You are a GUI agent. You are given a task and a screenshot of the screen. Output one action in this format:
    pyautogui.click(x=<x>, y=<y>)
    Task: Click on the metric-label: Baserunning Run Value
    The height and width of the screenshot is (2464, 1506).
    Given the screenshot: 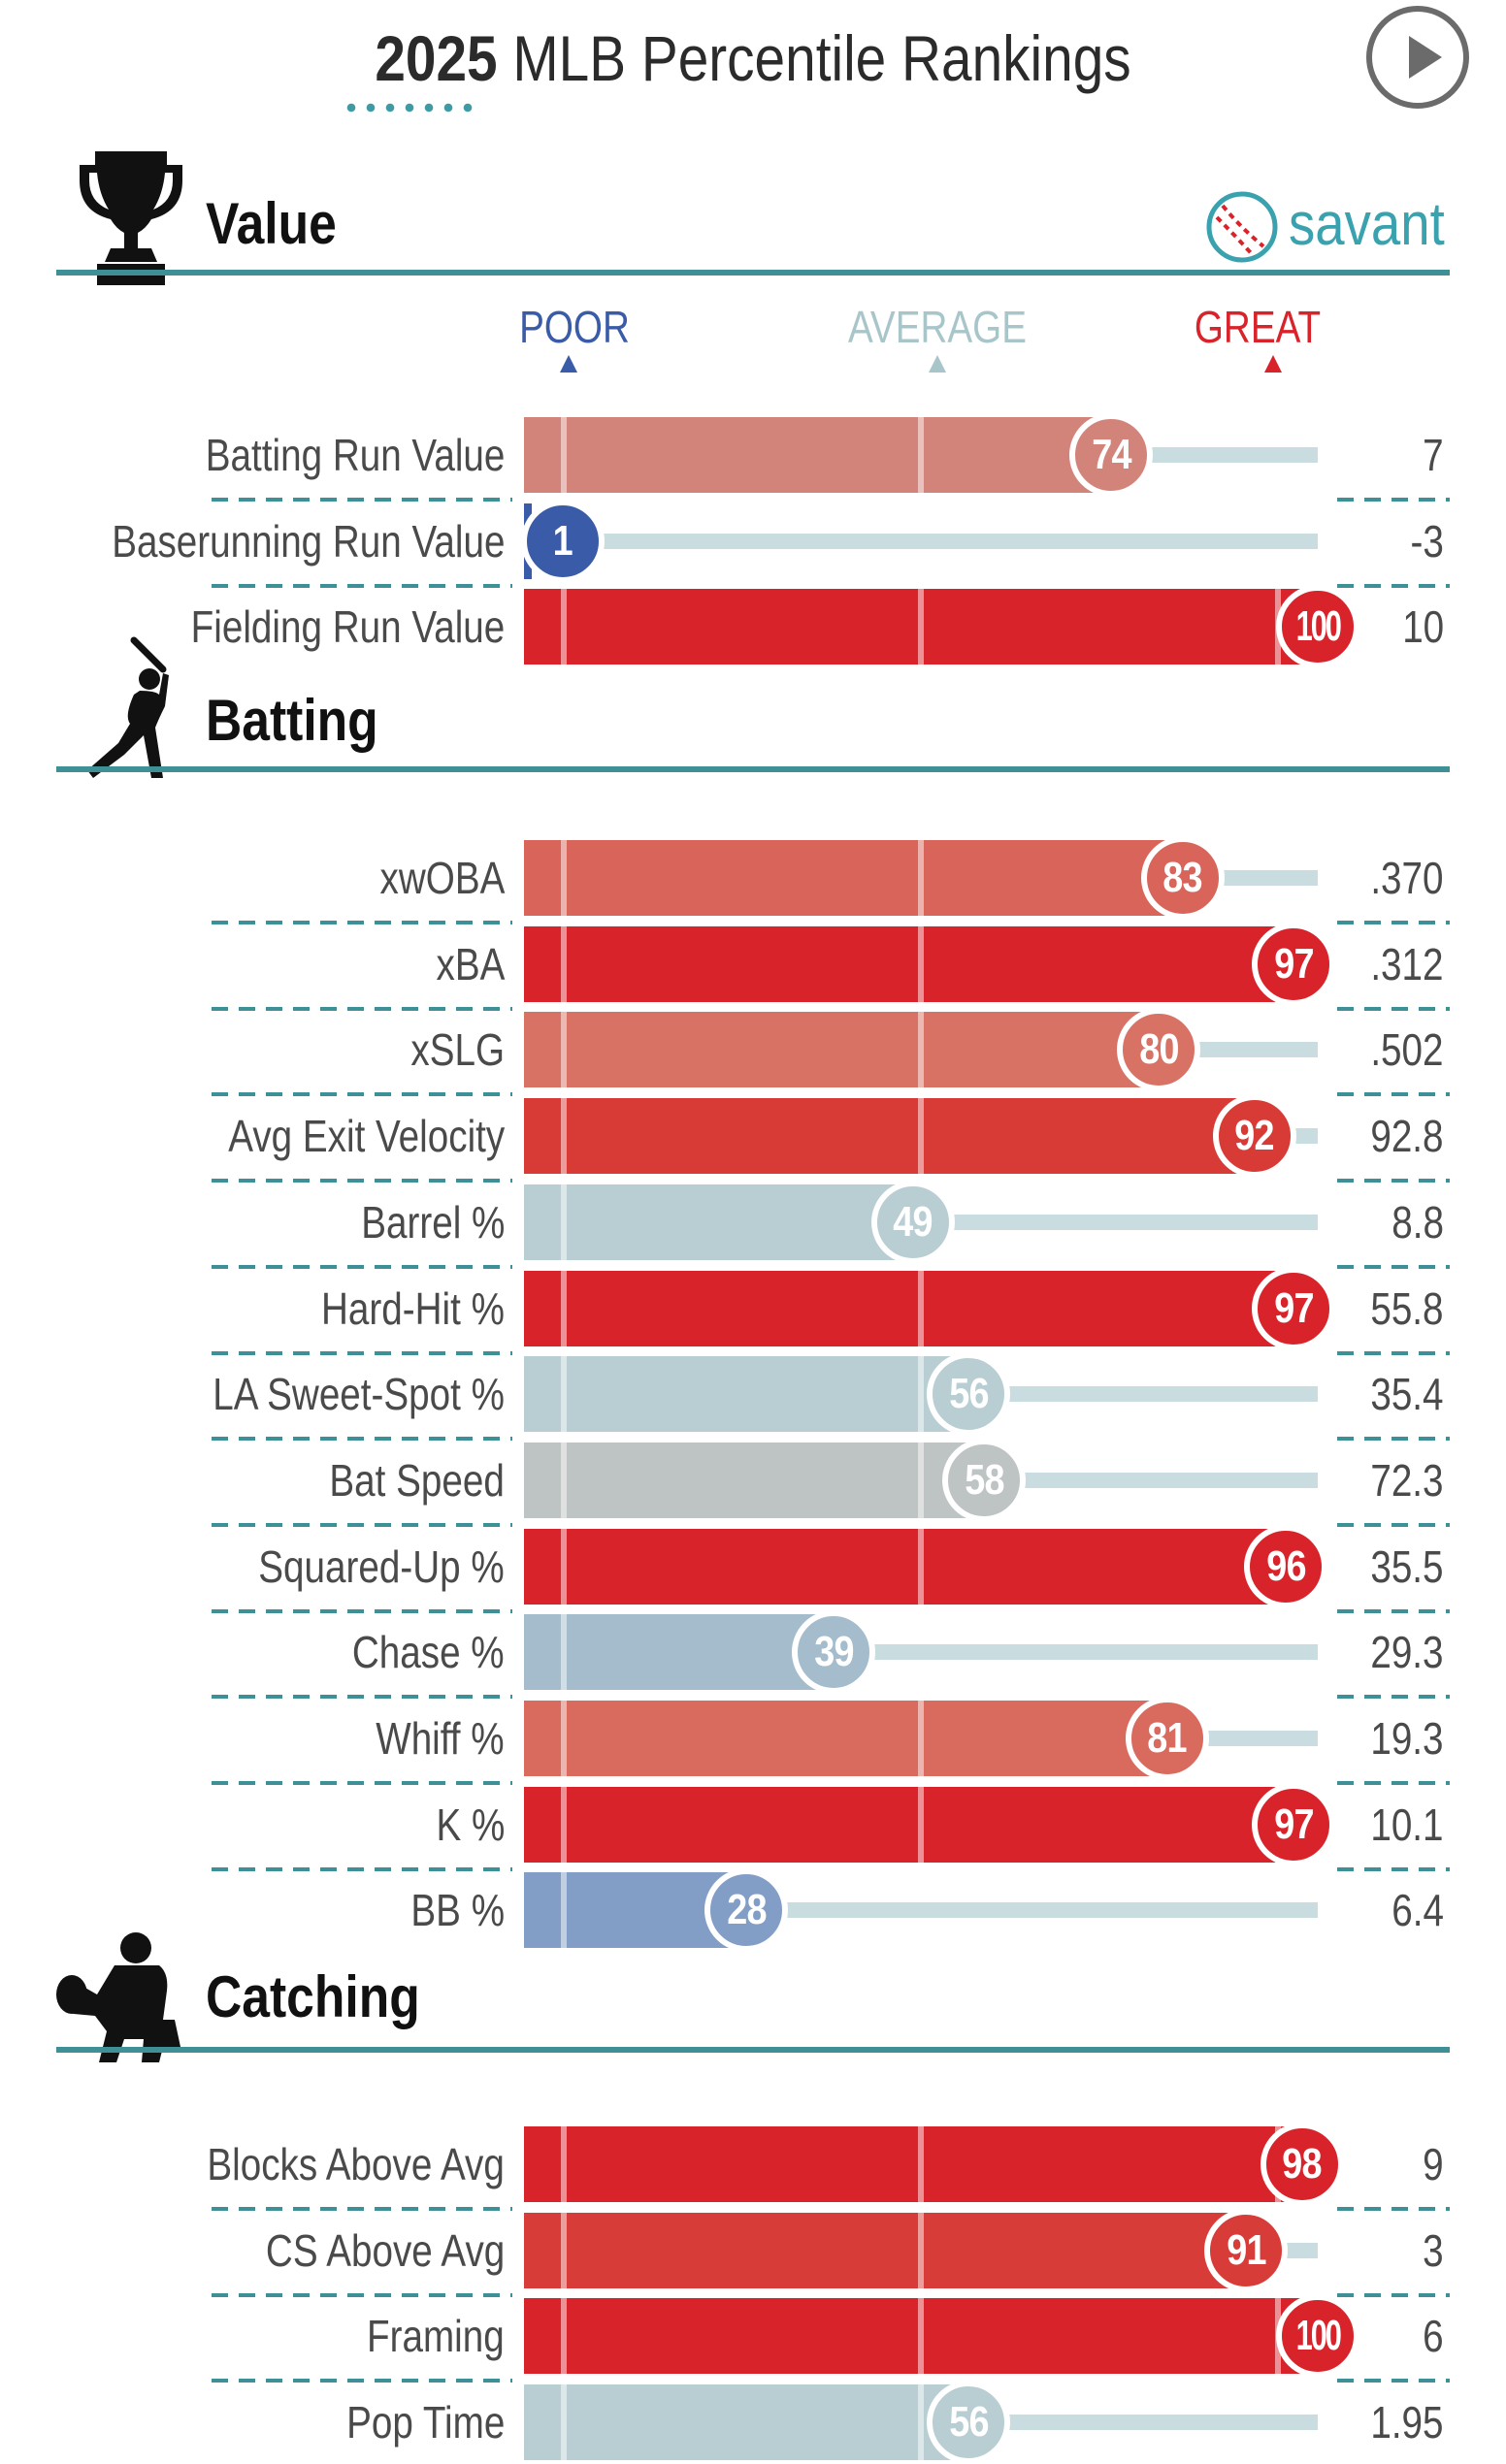 What is the action you would take?
    pyautogui.click(x=308, y=541)
    